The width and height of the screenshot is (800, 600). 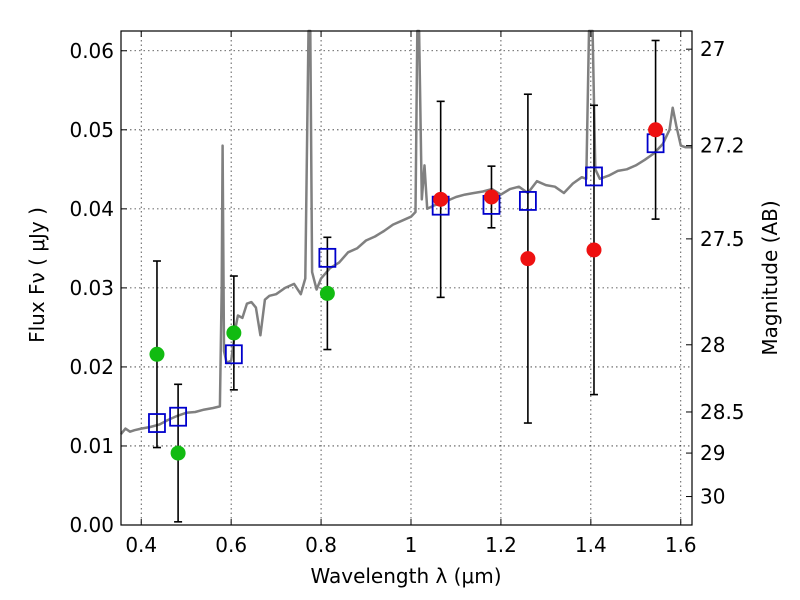 What do you see at coordinates (91, 51) in the screenshot?
I see `y-tick-label: 0.06` at bounding box center [91, 51].